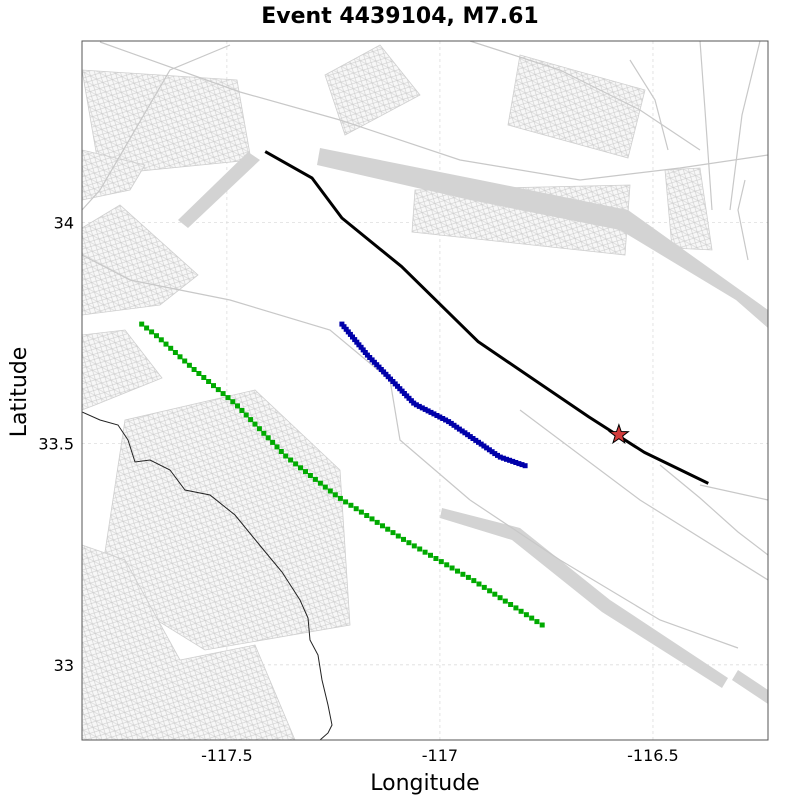  Describe the element at coordinates (64, 222) in the screenshot. I see `y-tick-label: 34` at that location.